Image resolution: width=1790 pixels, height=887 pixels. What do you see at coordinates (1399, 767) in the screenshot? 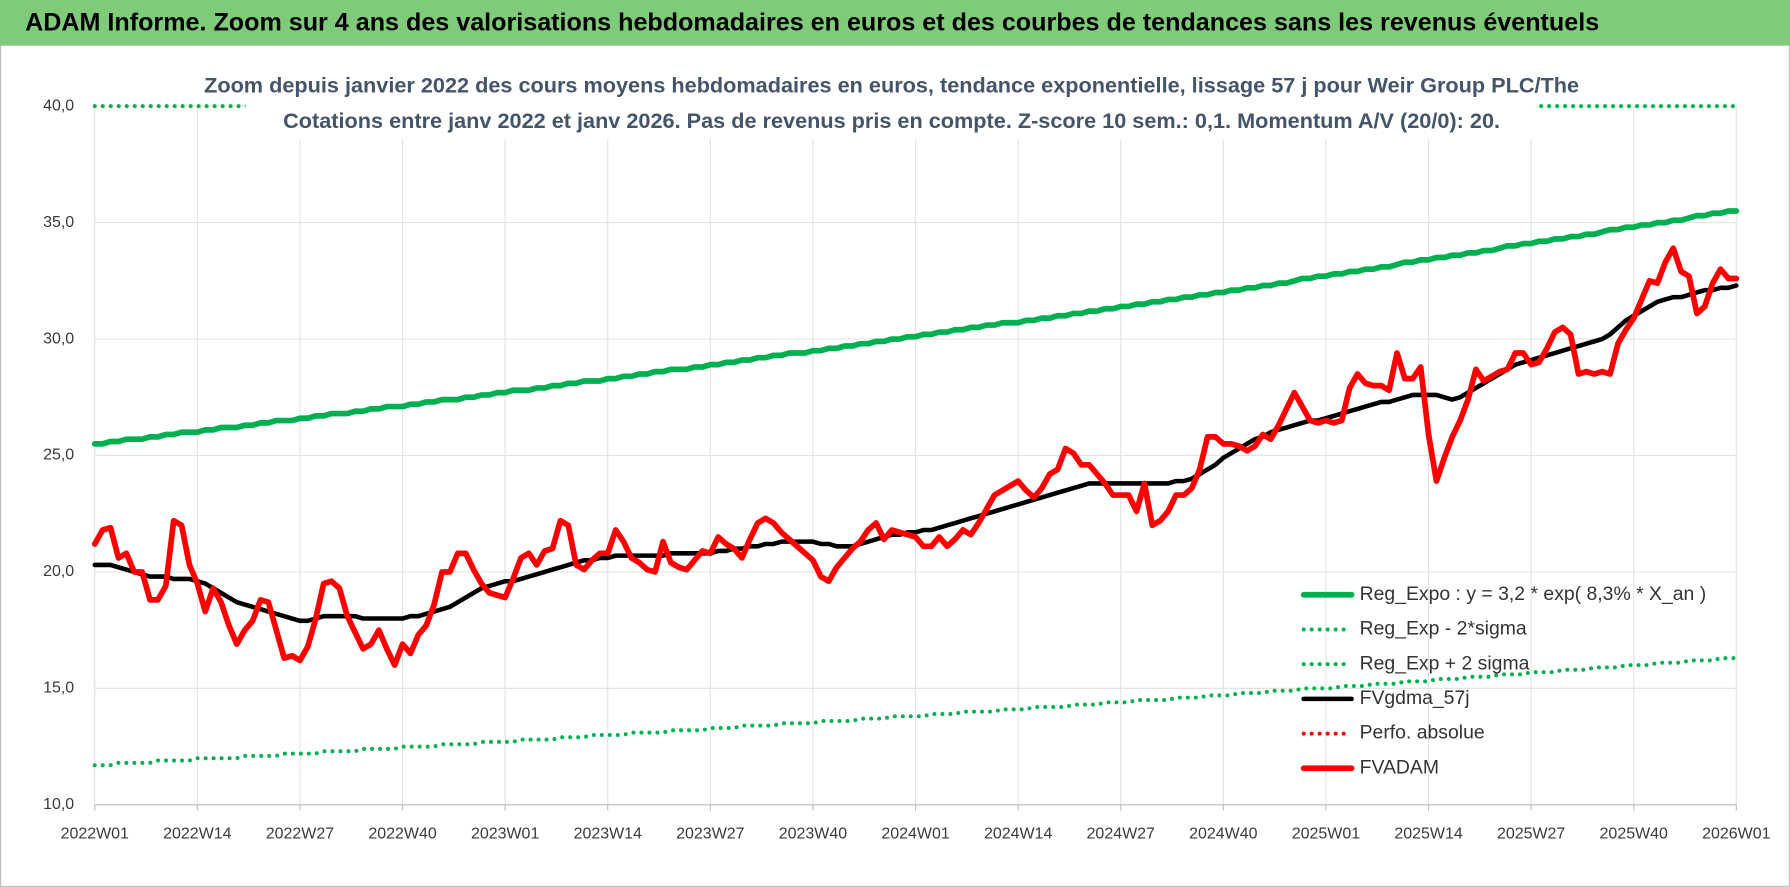
I see `legend-label: FVADAM` at bounding box center [1399, 767].